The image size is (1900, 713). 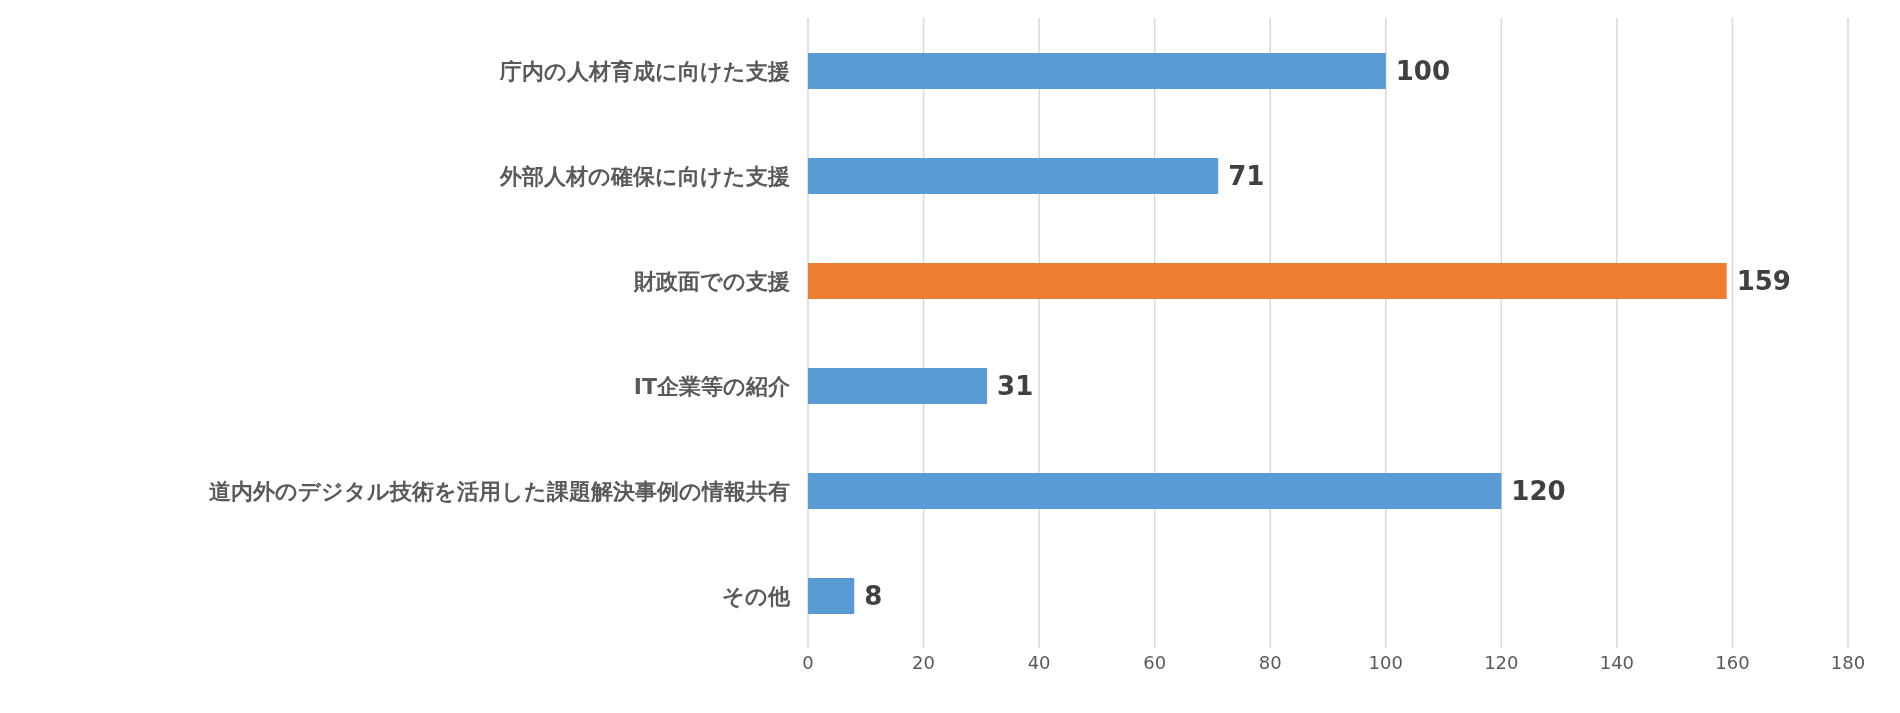 I want to click on y-tick-label: その他, so click(x=756, y=596).